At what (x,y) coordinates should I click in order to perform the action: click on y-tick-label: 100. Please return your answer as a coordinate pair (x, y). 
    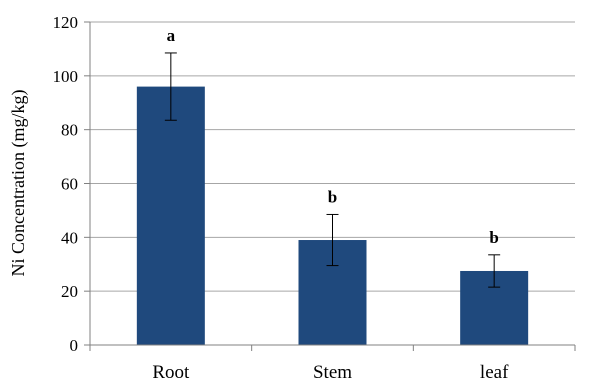
    Looking at the image, I should click on (66, 76).